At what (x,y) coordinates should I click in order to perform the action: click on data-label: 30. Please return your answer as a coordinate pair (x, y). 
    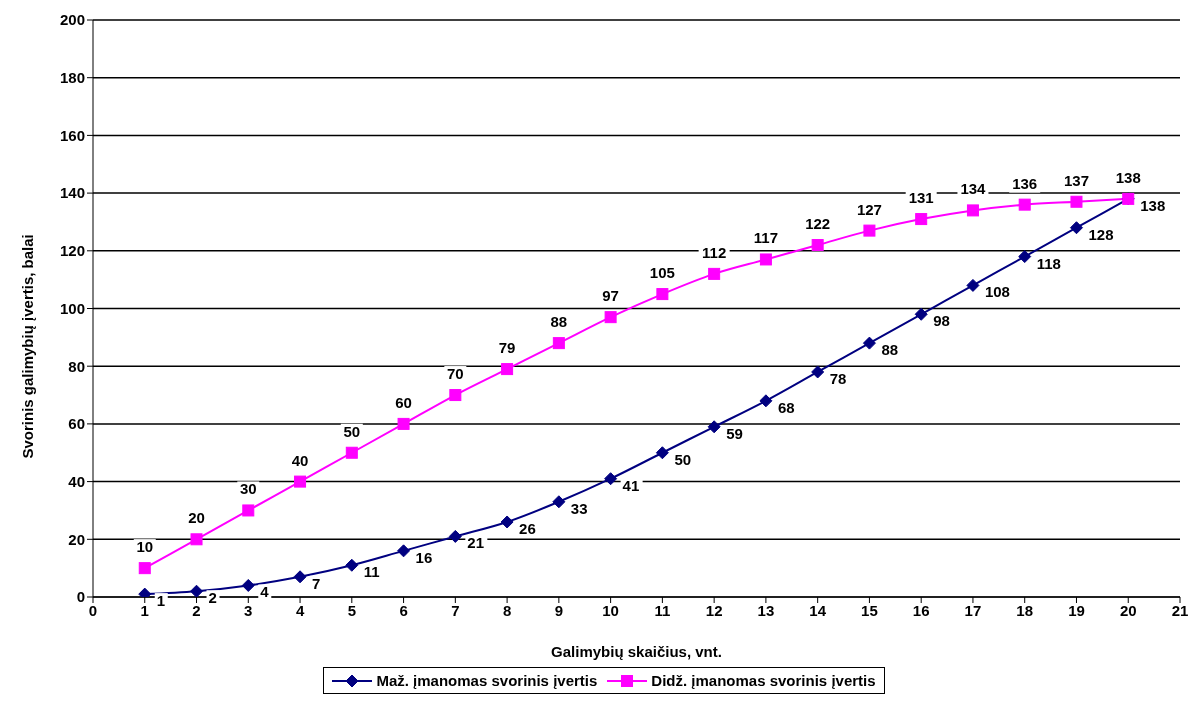
    Looking at the image, I should click on (248, 489).